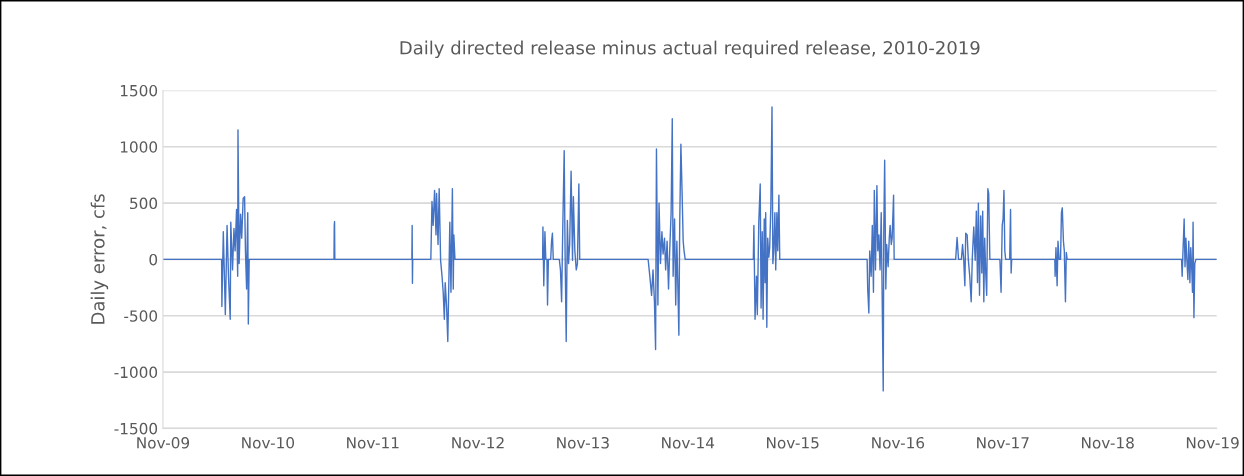 The height and width of the screenshot is (476, 1244). What do you see at coordinates (688, 443) in the screenshot?
I see `x-tick-label: Nov-14` at bounding box center [688, 443].